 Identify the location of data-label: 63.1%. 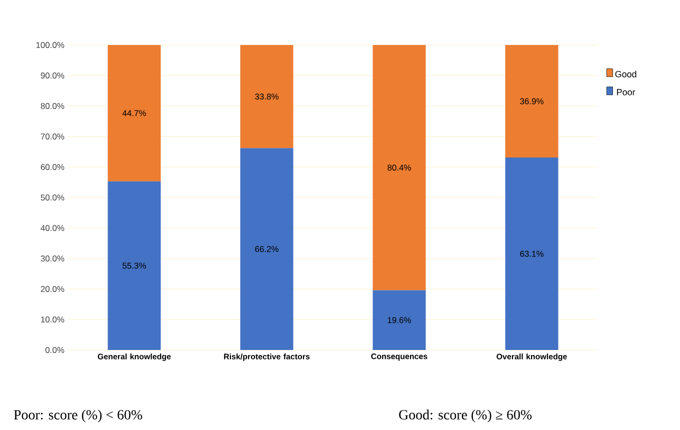
(532, 253).